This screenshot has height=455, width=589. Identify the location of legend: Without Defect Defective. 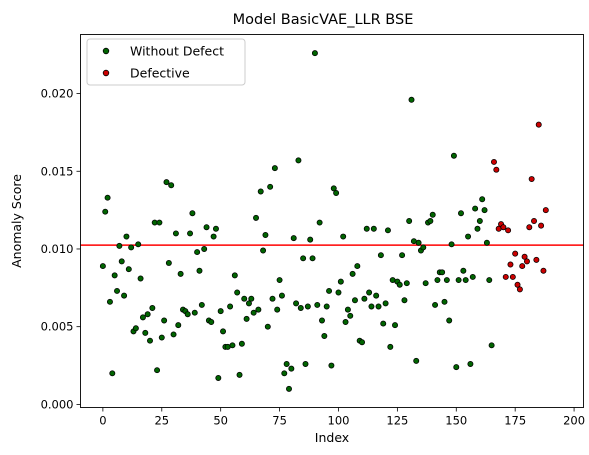
(166, 62).